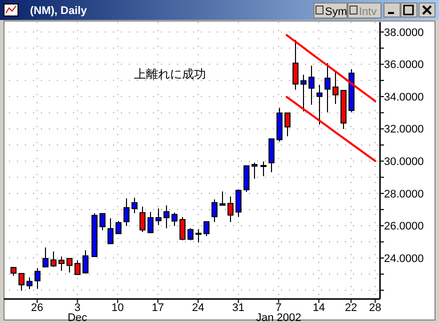  What do you see at coordinates (368, 12) in the screenshot?
I see `text: Intv` at bounding box center [368, 12].